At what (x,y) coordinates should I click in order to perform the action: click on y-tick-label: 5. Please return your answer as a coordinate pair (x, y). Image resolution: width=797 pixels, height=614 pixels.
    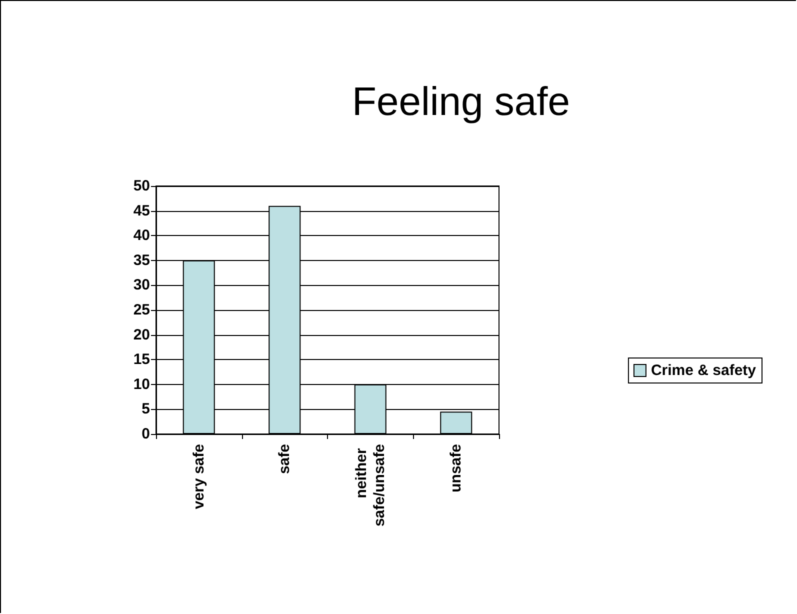
    Looking at the image, I should click on (146, 409).